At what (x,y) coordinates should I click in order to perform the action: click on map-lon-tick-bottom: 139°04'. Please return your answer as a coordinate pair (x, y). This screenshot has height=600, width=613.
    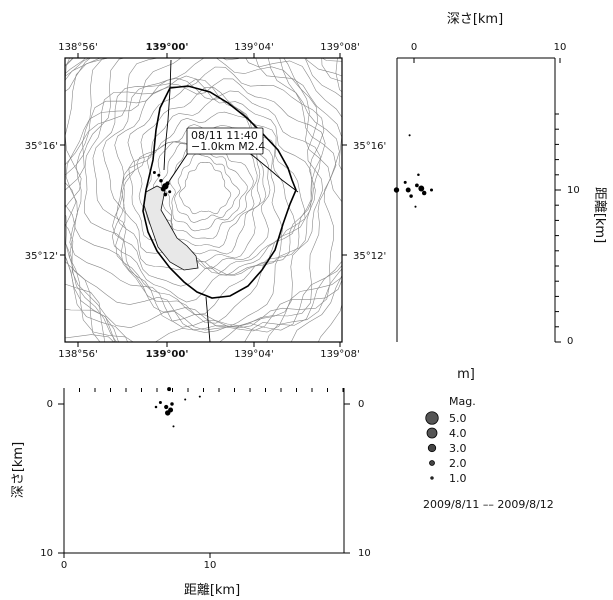
    Looking at the image, I should click on (254, 354).